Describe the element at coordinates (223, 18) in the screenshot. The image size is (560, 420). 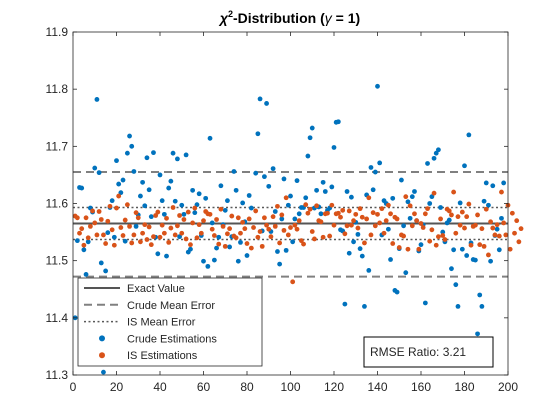
I see `title-chi: χ` at that location.